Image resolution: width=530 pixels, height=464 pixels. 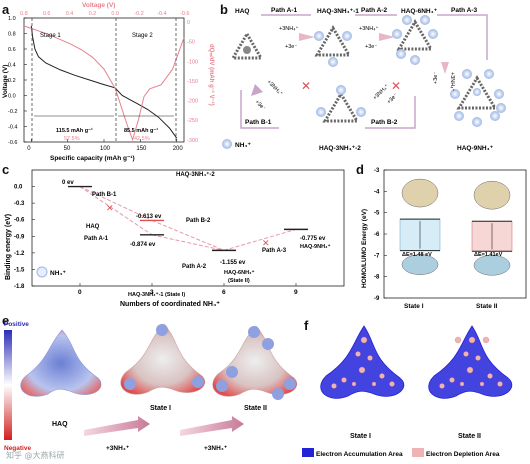 I want to click on a-x2tick: -0.6, so click(x=184, y=14).